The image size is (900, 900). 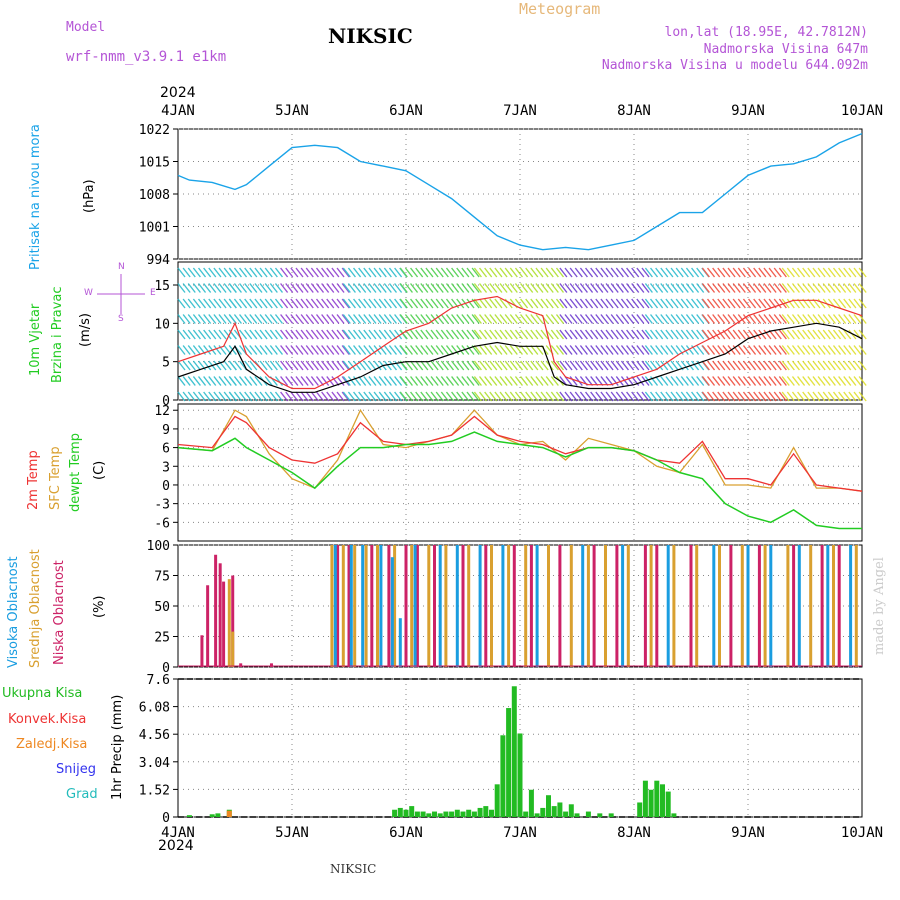 I want to click on model-altitude-label: Nadmorska Visina u modelu 644.092m, so click(x=734, y=65).